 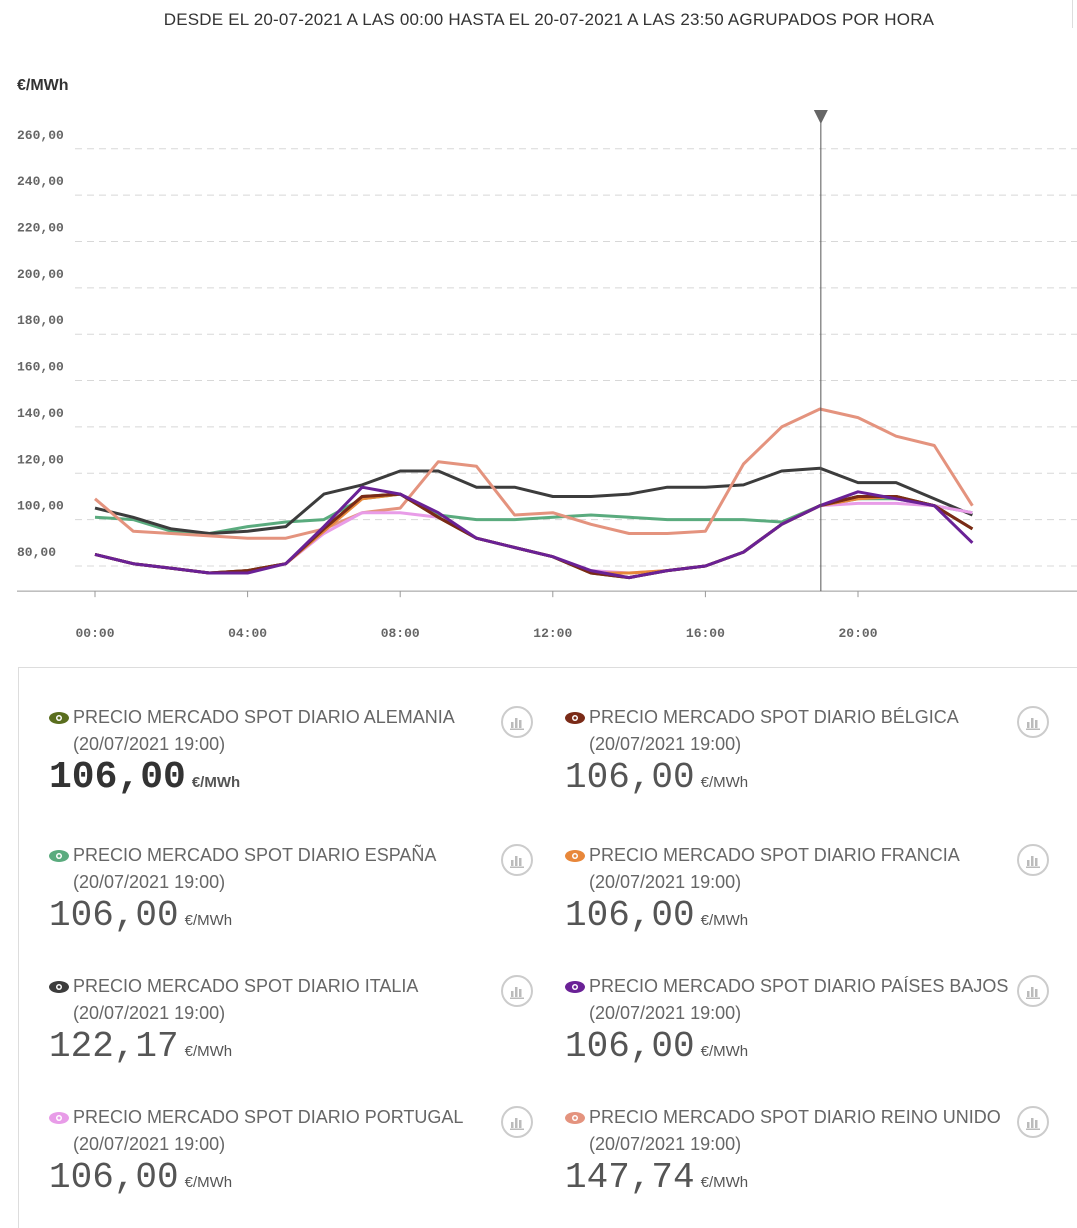 What do you see at coordinates (40, 413) in the screenshot?
I see `y-tick-label: 140,00` at bounding box center [40, 413].